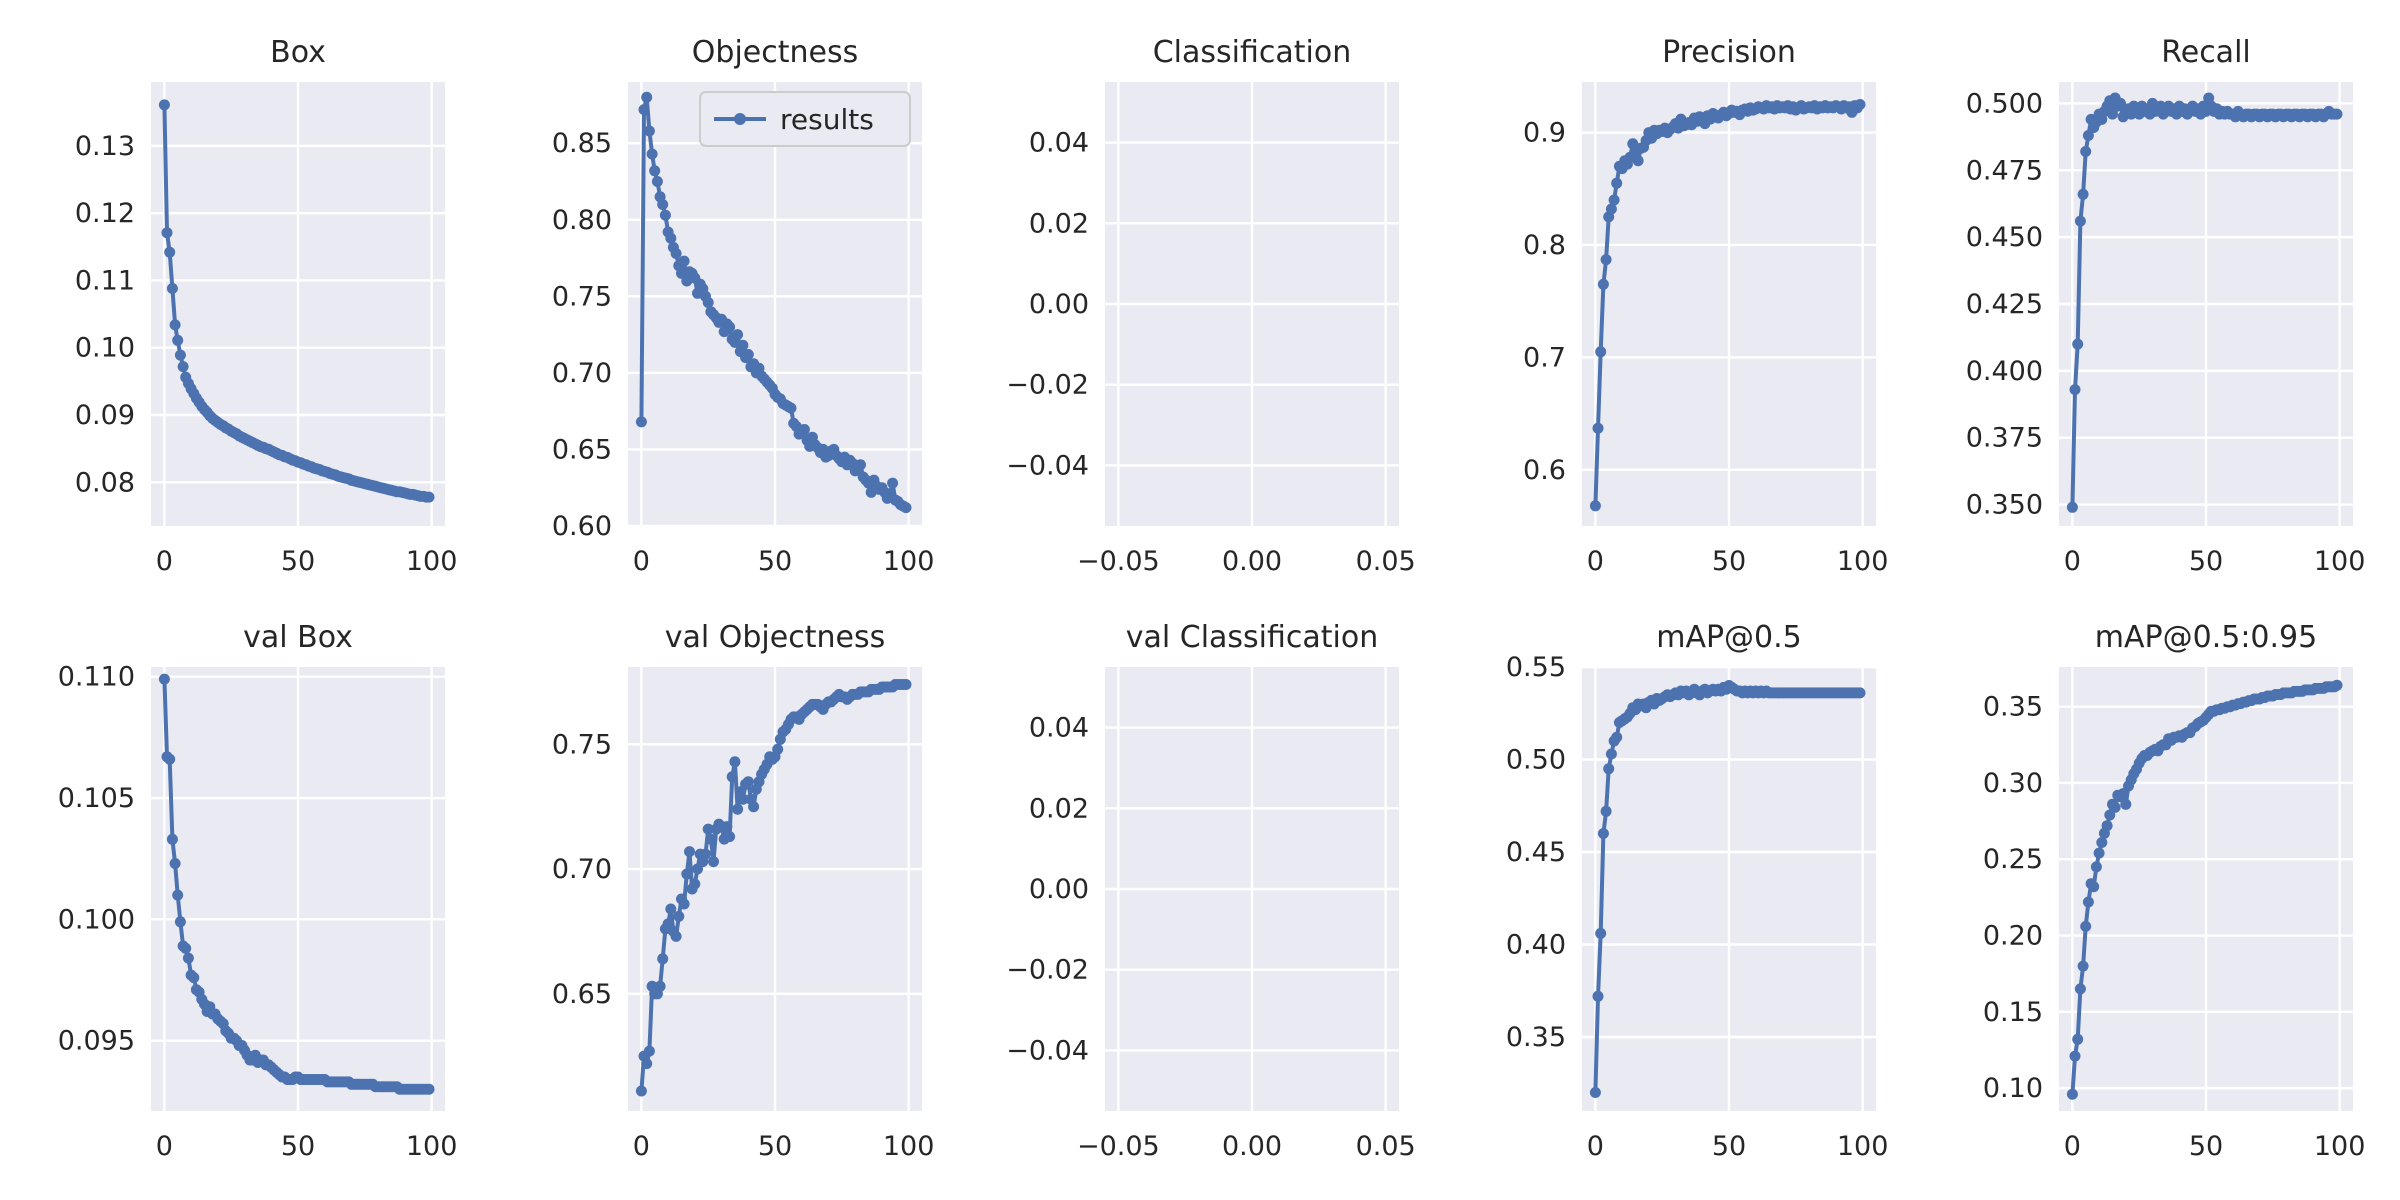 The height and width of the screenshot is (1200, 2400). I want to click on y-tick-label: 0.15, so click(2013, 1012).